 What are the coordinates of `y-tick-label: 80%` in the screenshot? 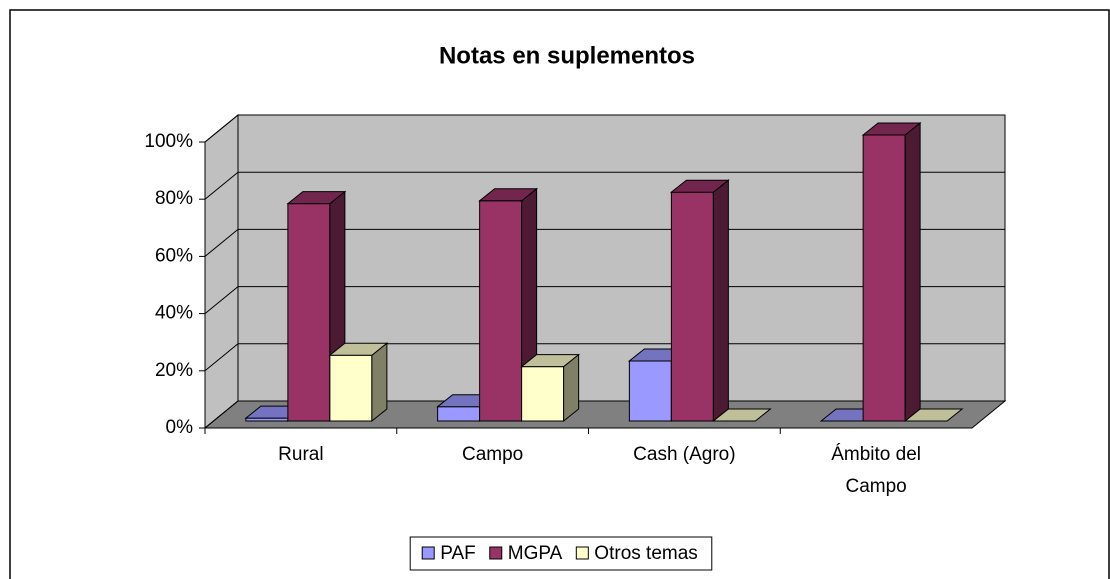 It's located at (174, 198).